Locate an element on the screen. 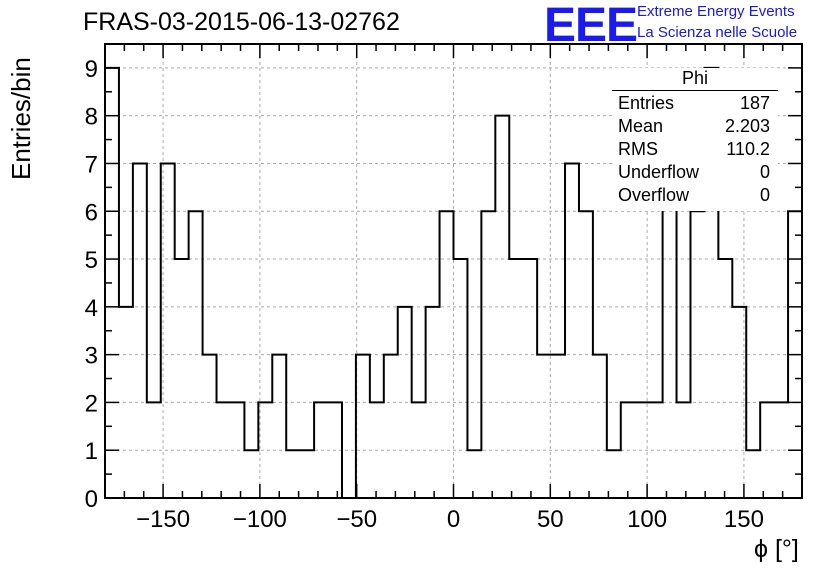 This screenshot has width=836, height=572. x-axis-label: ϕ [°] is located at coordinates (776, 549).